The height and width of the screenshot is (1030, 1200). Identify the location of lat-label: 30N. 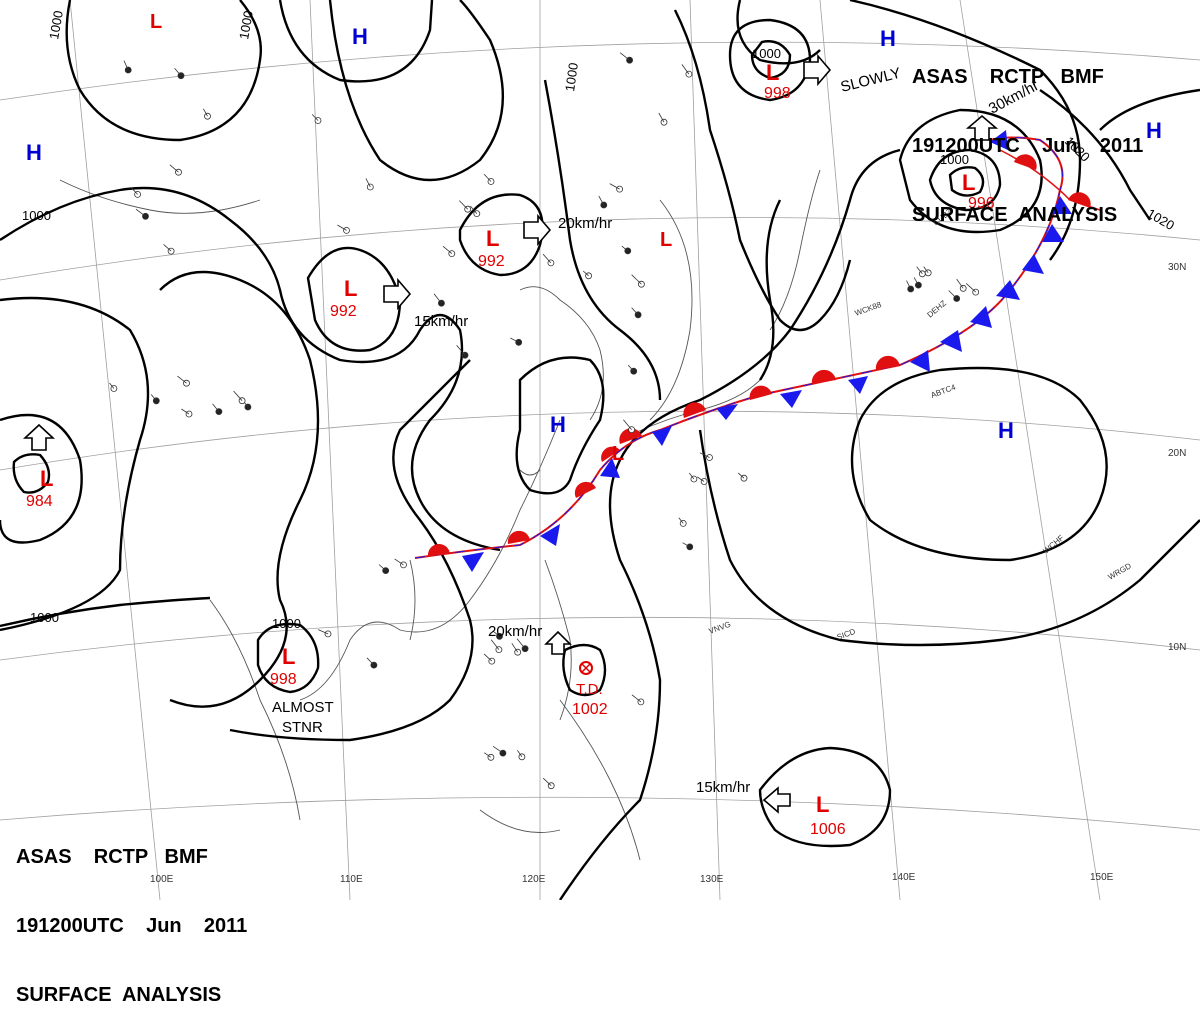
(1177, 267).